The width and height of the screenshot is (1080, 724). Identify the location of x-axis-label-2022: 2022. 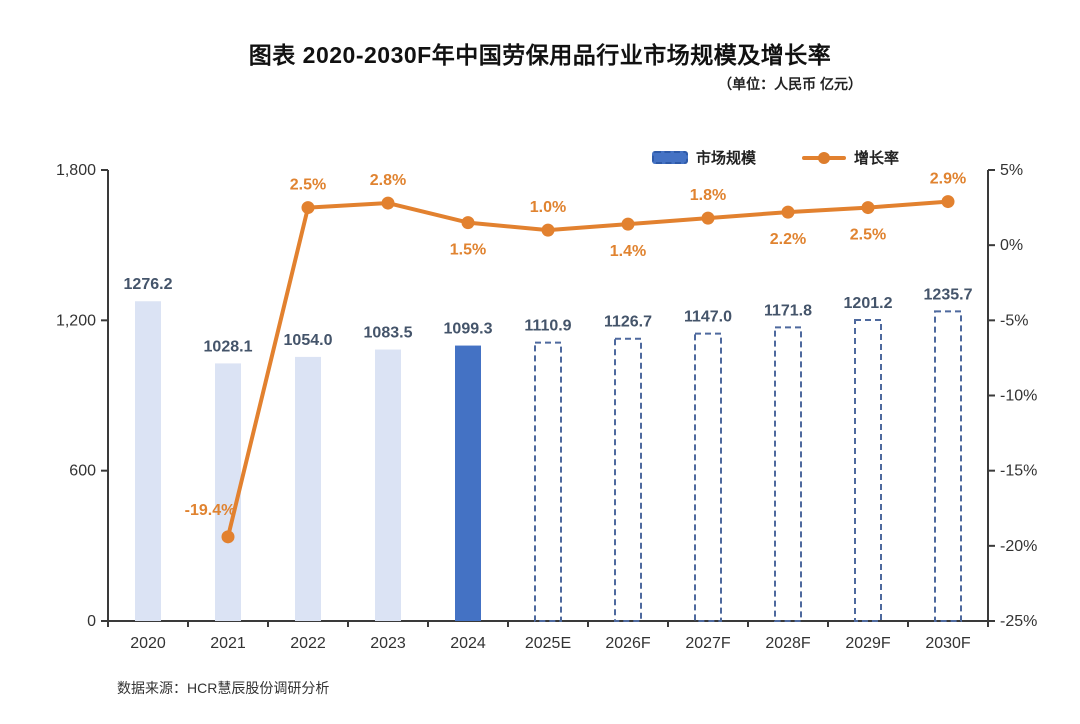
(308, 643).